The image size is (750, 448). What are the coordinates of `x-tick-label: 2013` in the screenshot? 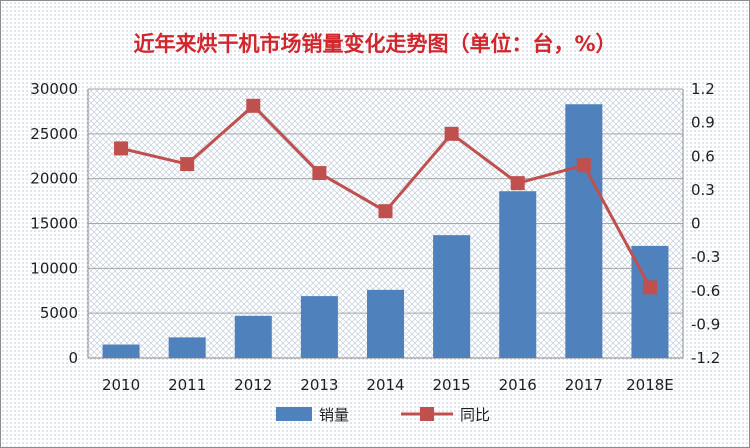 It's located at (319, 385).